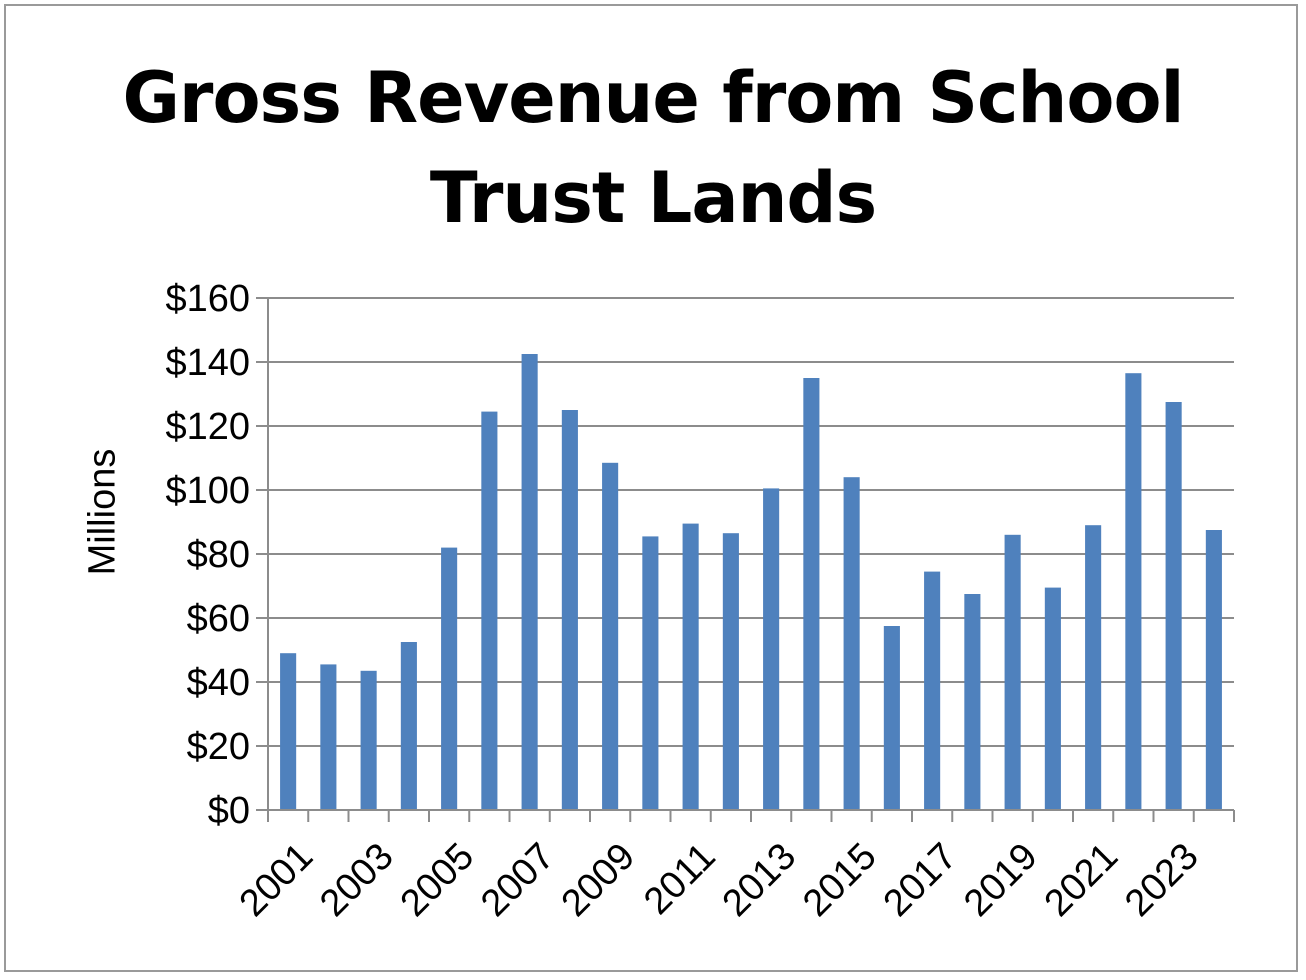 This screenshot has width=1306, height=980. Describe the element at coordinates (229, 811) in the screenshot. I see `y-tick-label: $0` at that location.